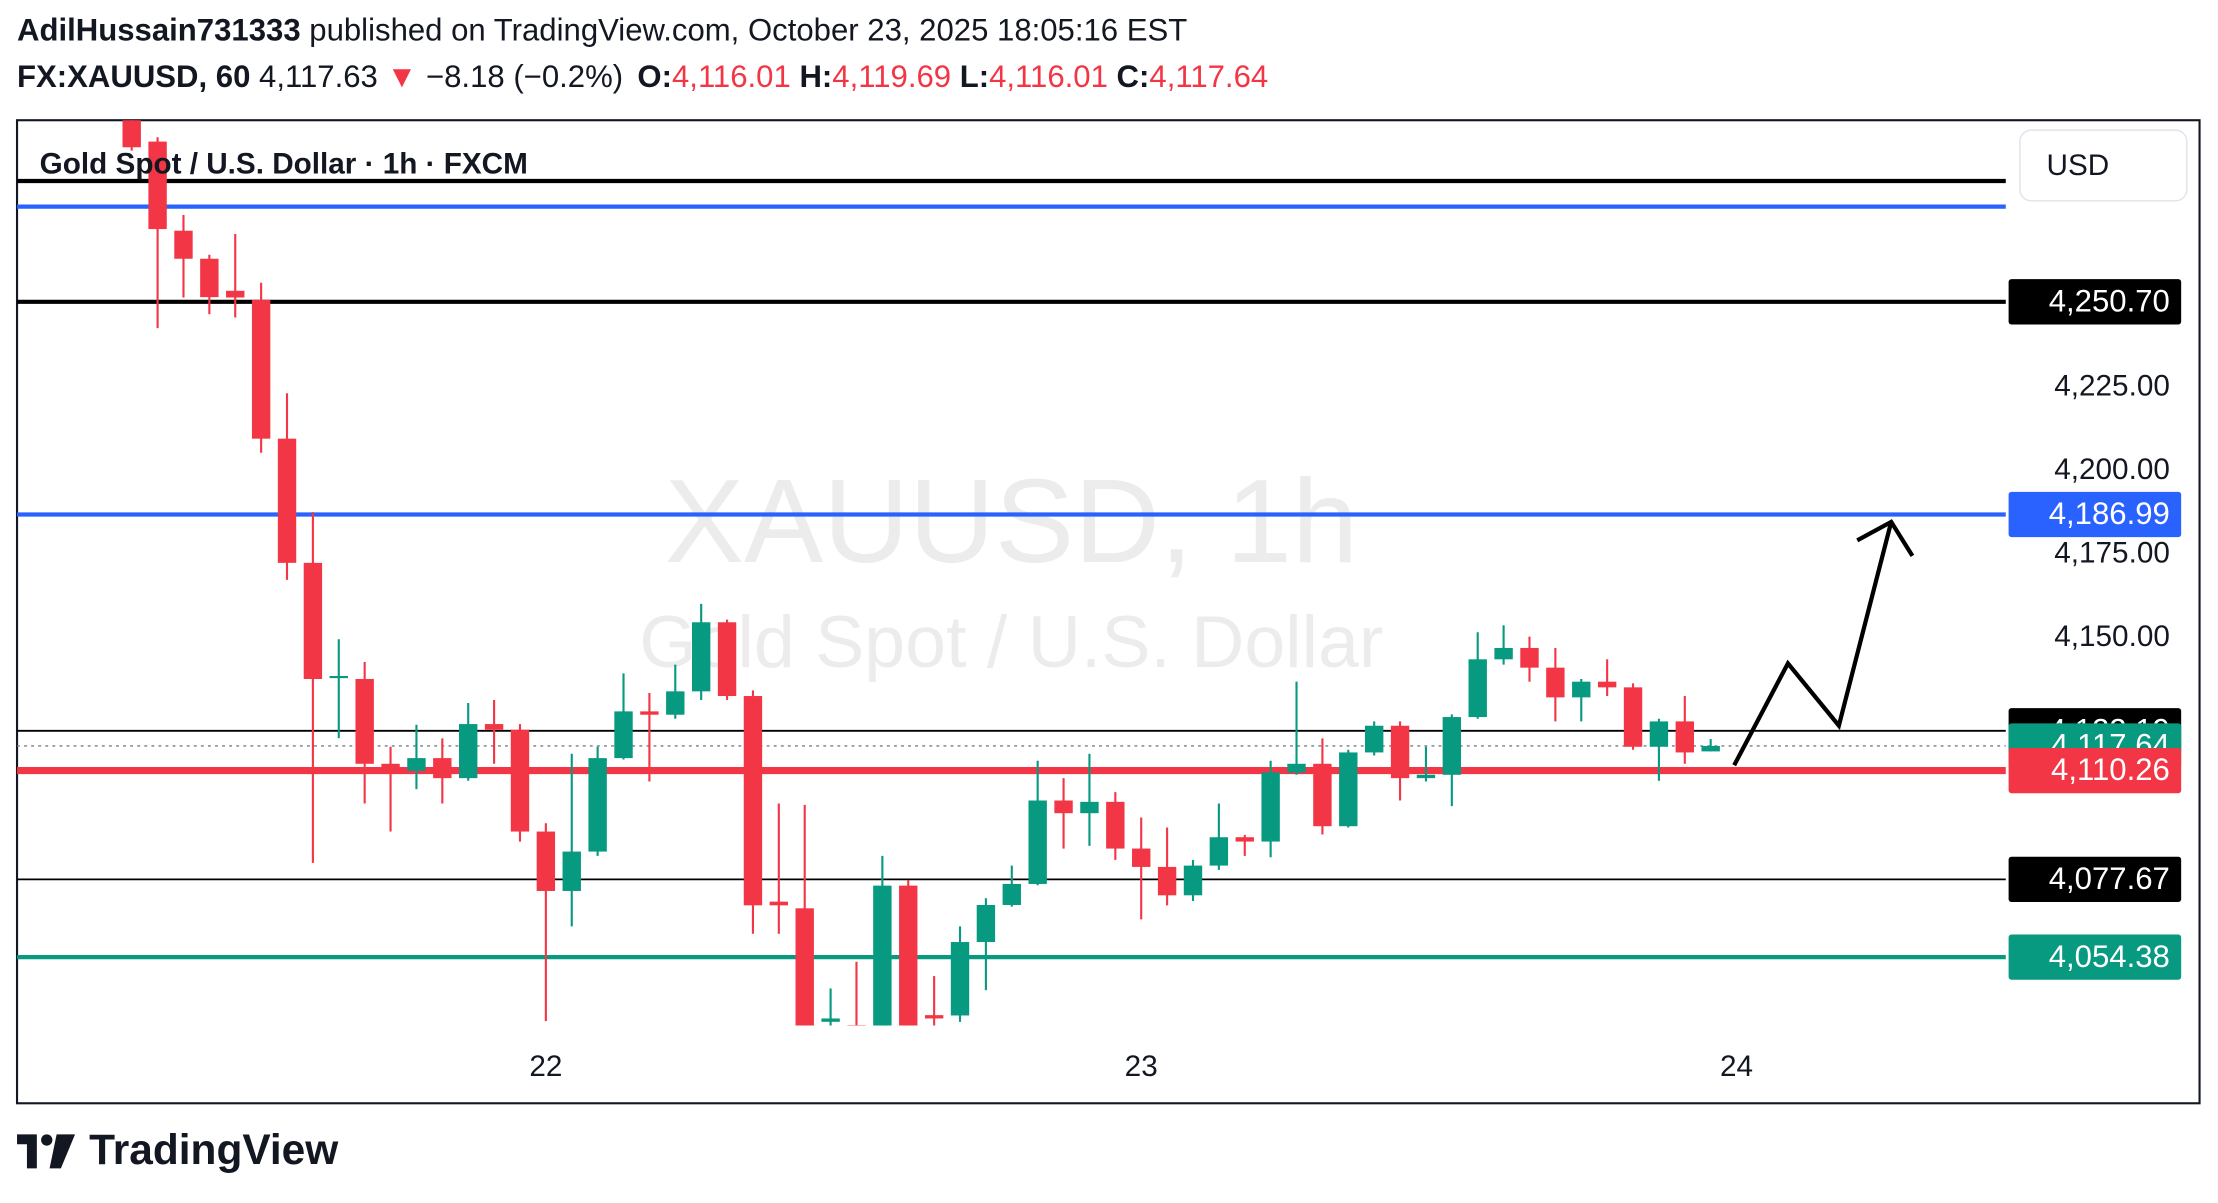  I want to click on chart-legend: Gold Spot / U.S. Dollar · 1h · FXCM, so click(284, 163).